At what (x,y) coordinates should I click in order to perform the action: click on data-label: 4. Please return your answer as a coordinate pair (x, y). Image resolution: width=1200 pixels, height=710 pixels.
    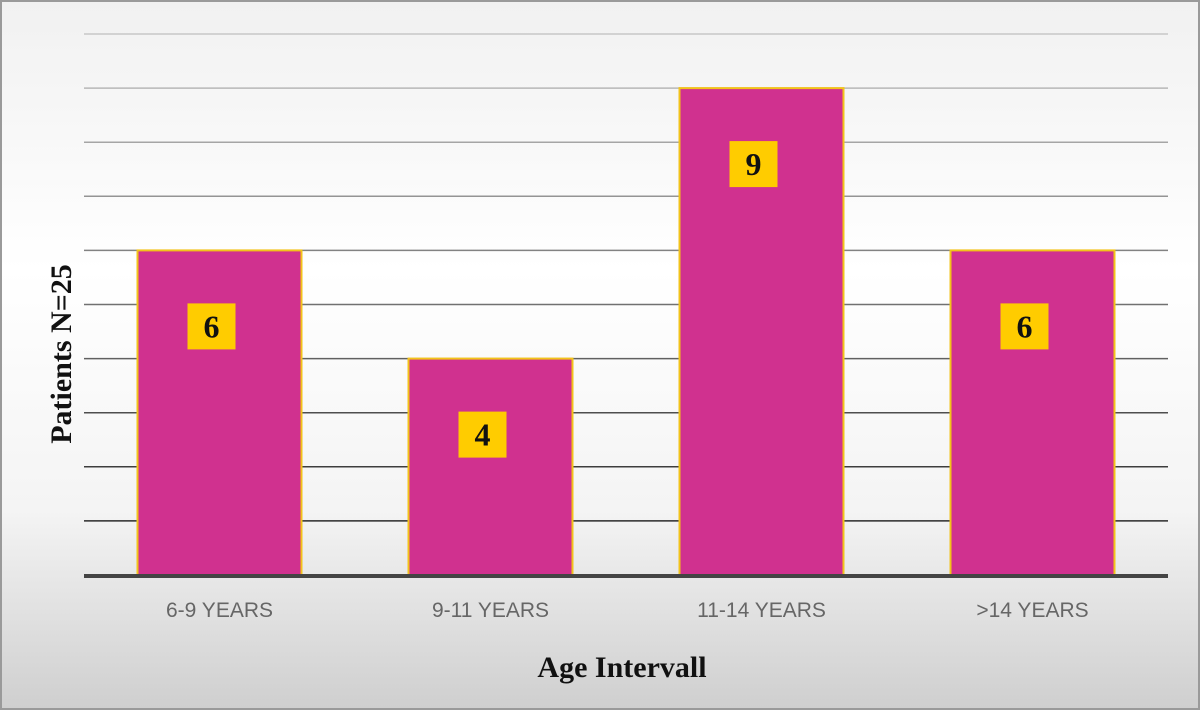
    Looking at the image, I should click on (483, 435).